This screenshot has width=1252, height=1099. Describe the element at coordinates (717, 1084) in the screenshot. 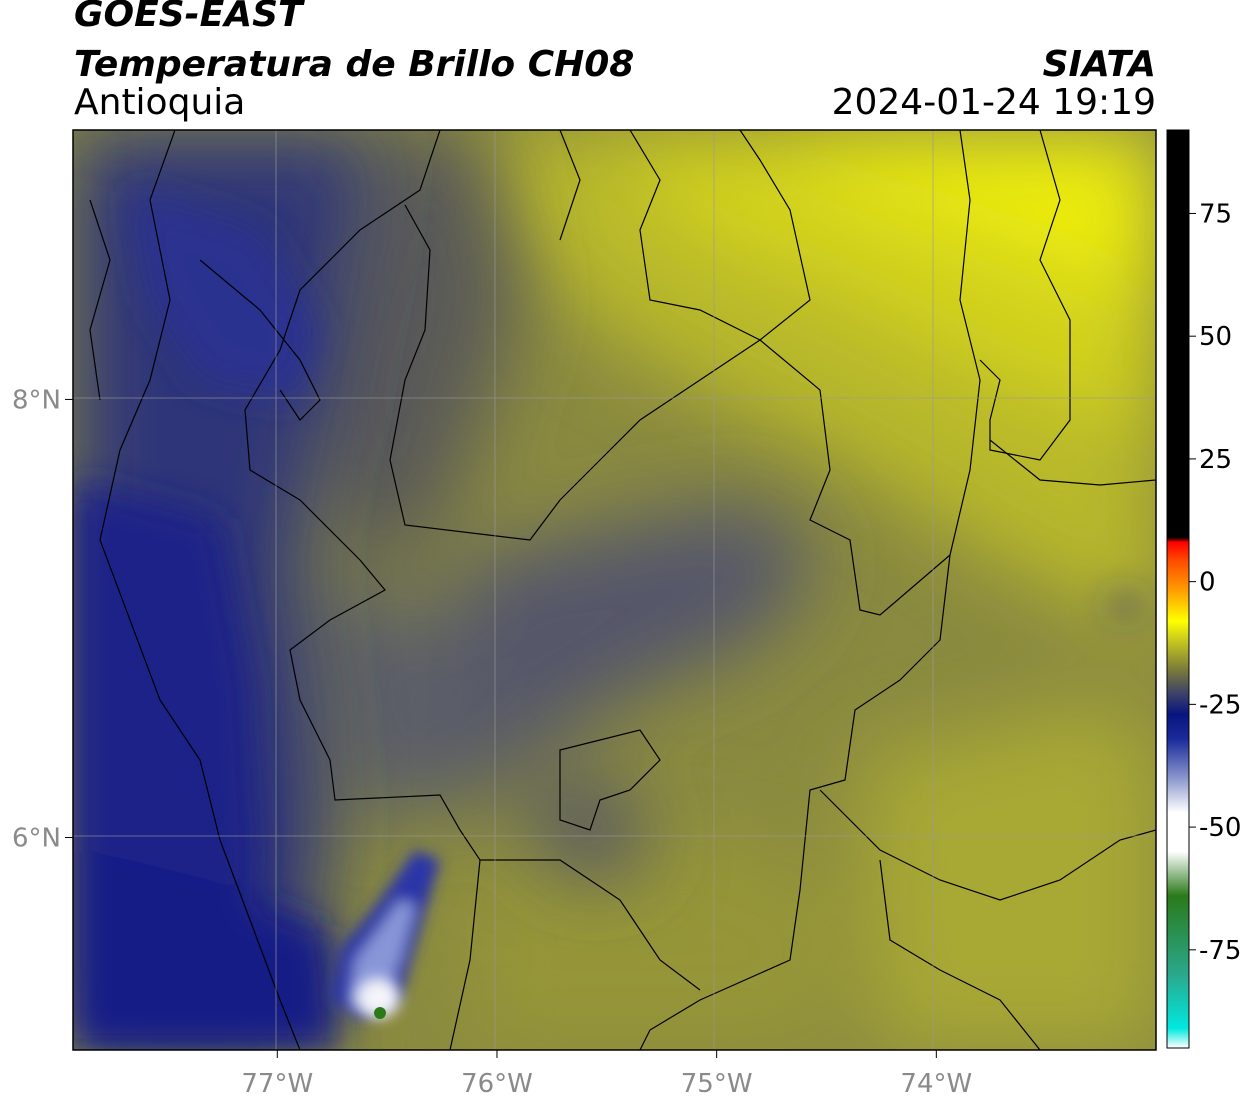

I see `lon-tick-label: 75°W` at that location.